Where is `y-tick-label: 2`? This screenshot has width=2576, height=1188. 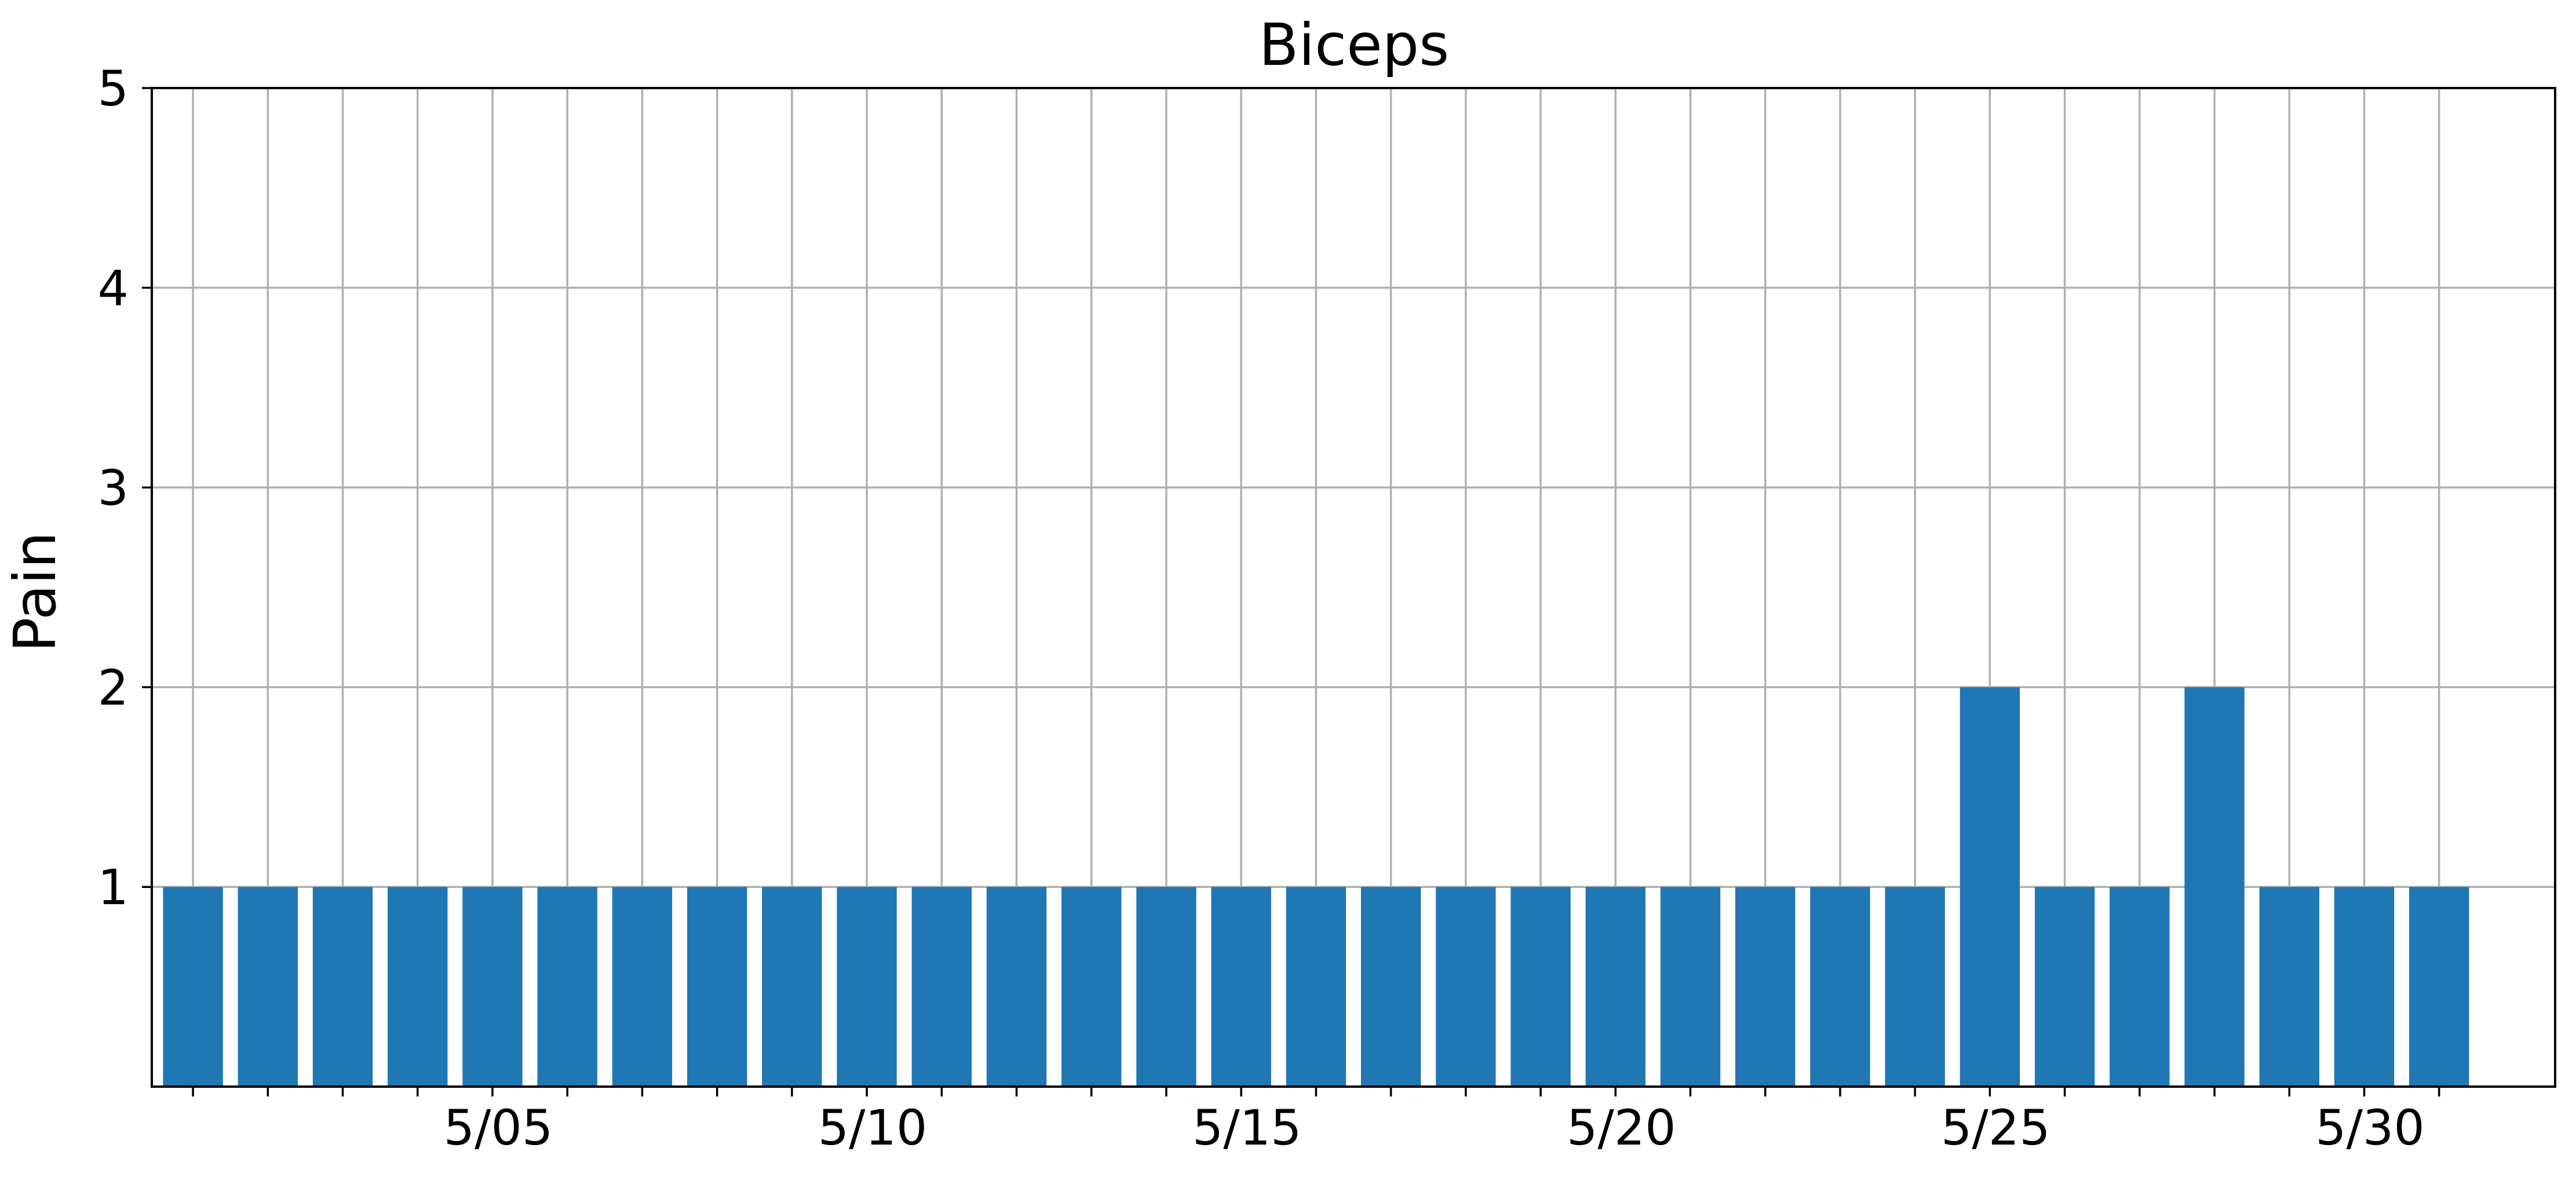
y-tick-label: 2 is located at coordinates (113, 687).